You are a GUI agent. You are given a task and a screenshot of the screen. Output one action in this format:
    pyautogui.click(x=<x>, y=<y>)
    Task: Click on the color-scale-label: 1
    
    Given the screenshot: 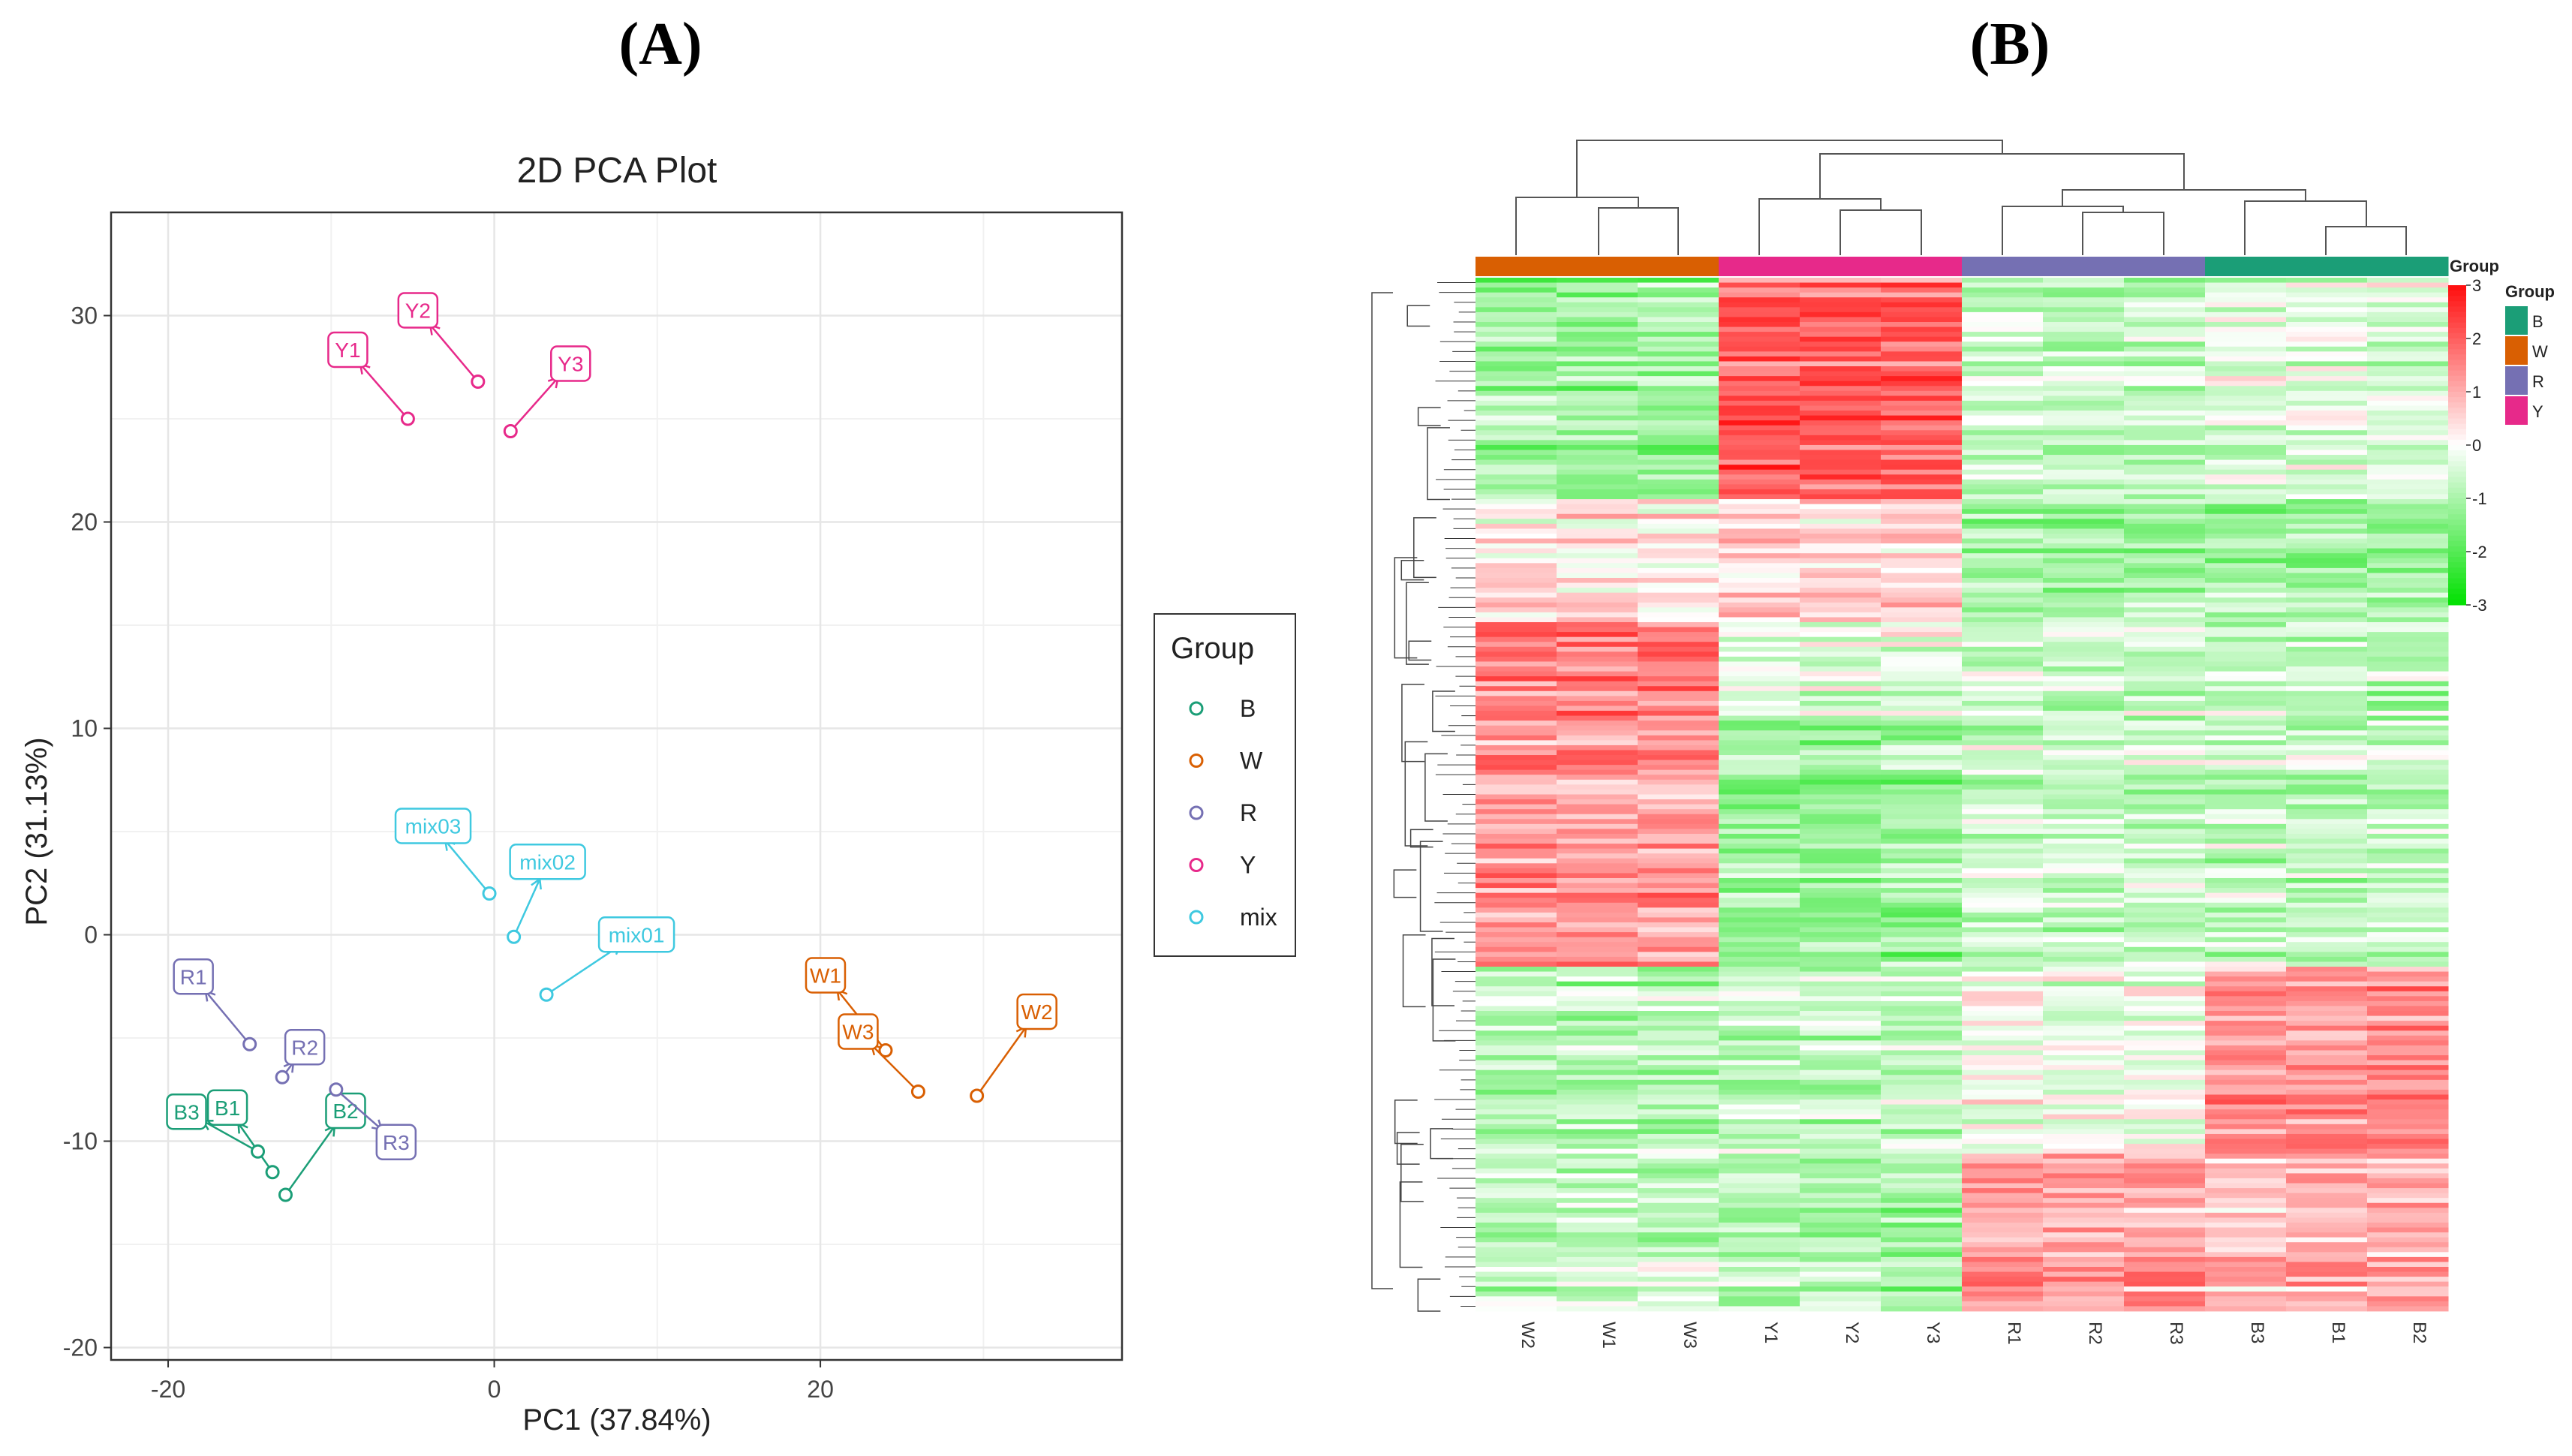 What is the action you would take?
    pyautogui.click(x=2476, y=392)
    